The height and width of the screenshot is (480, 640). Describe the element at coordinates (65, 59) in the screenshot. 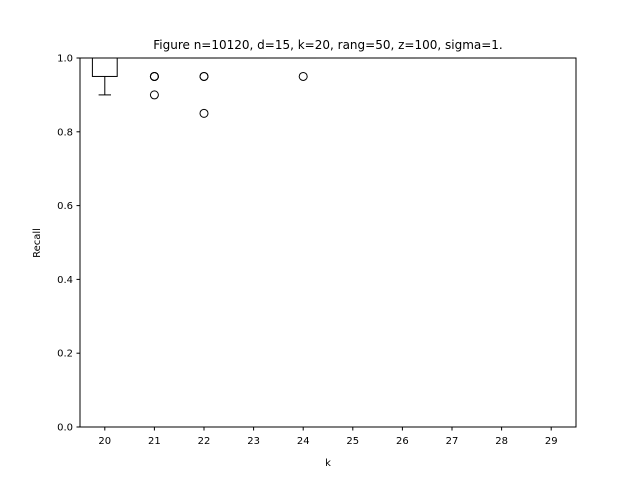

I see `y-tick-label: 1.0` at that location.